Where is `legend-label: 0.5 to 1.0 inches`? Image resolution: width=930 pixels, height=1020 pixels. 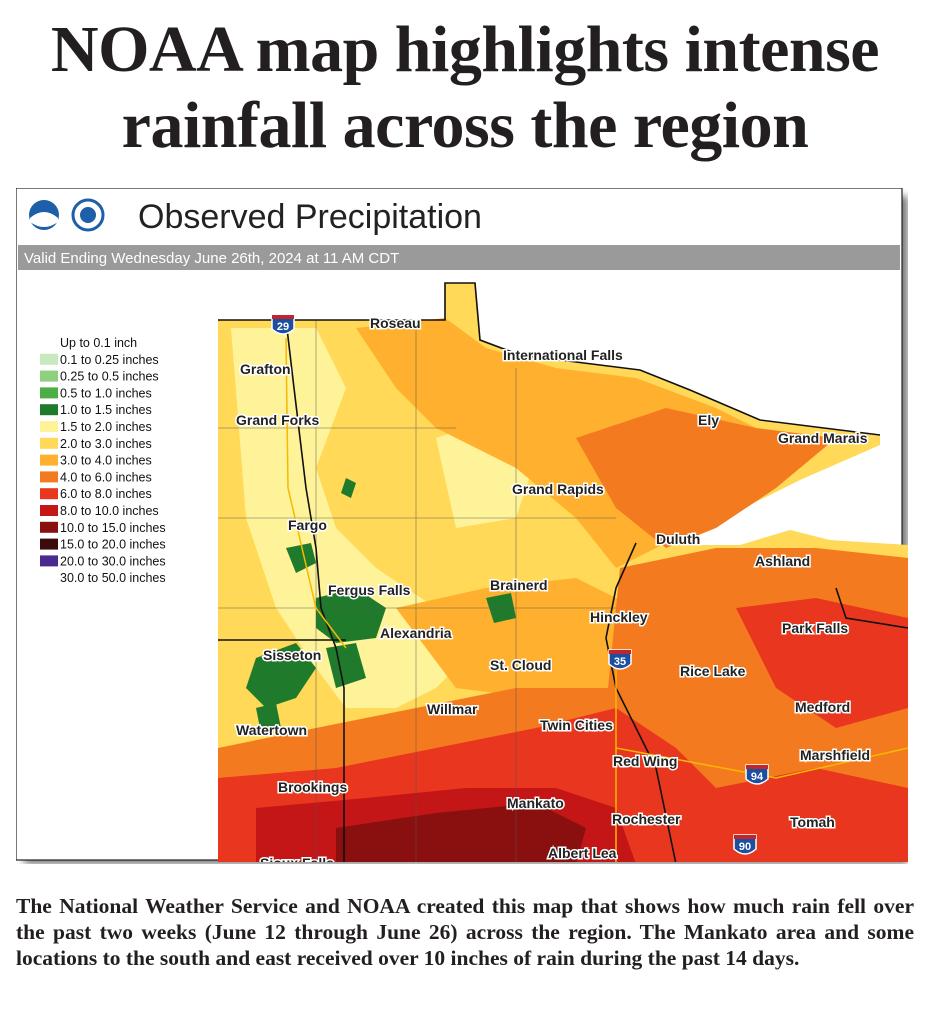
legend-label: 0.5 to 1.0 inches is located at coordinates (106, 393).